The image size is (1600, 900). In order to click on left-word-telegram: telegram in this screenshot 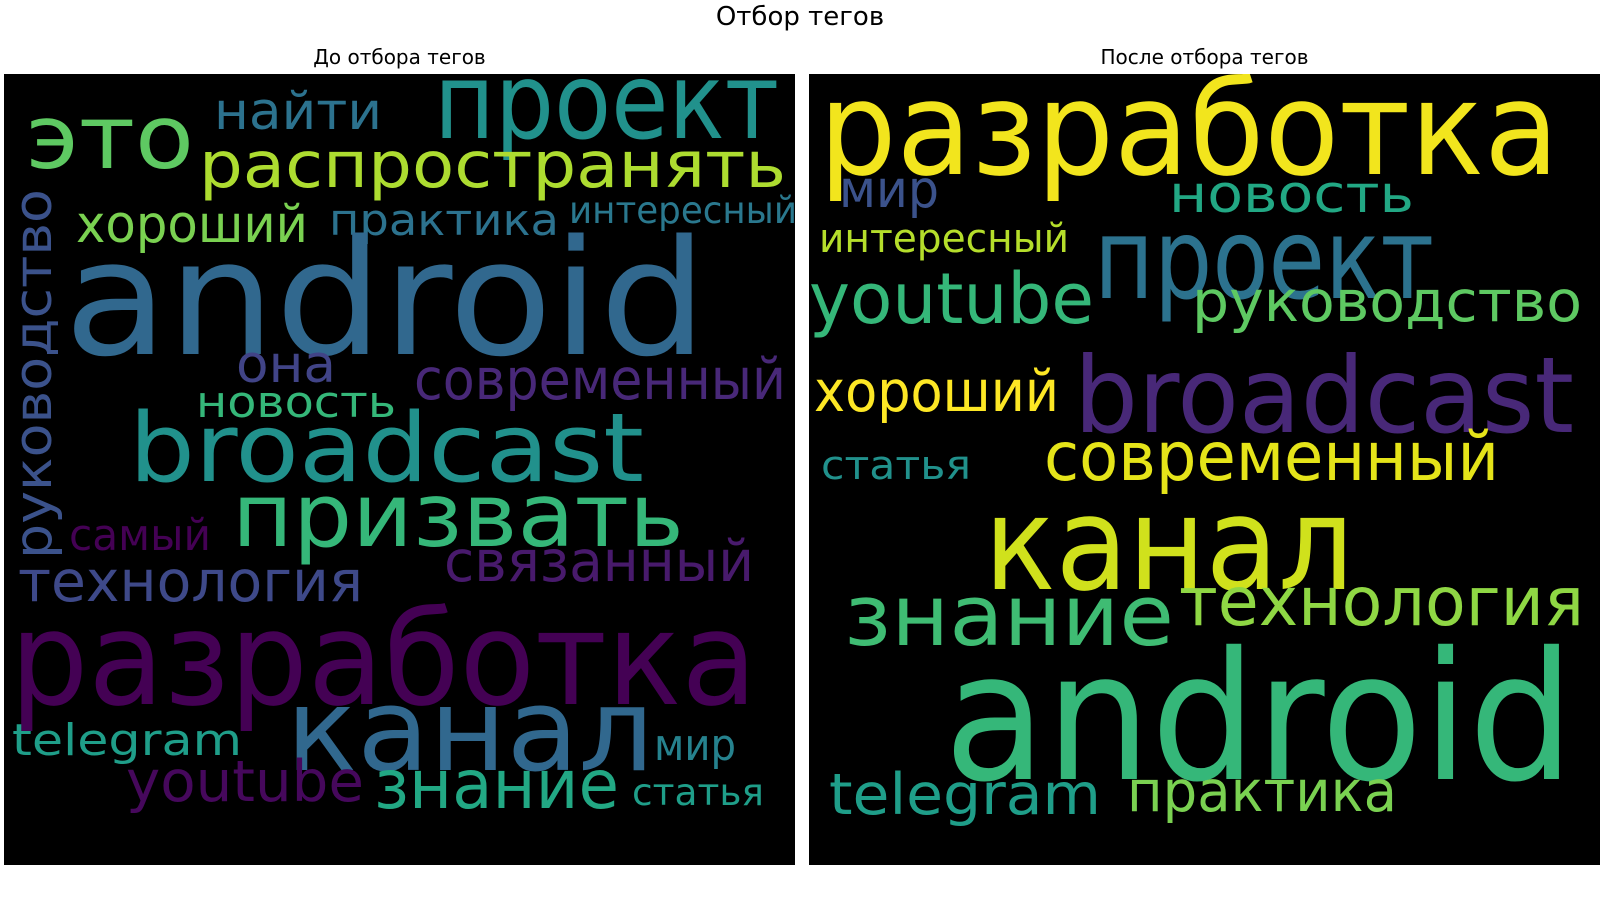, I will do `click(127, 740)`.